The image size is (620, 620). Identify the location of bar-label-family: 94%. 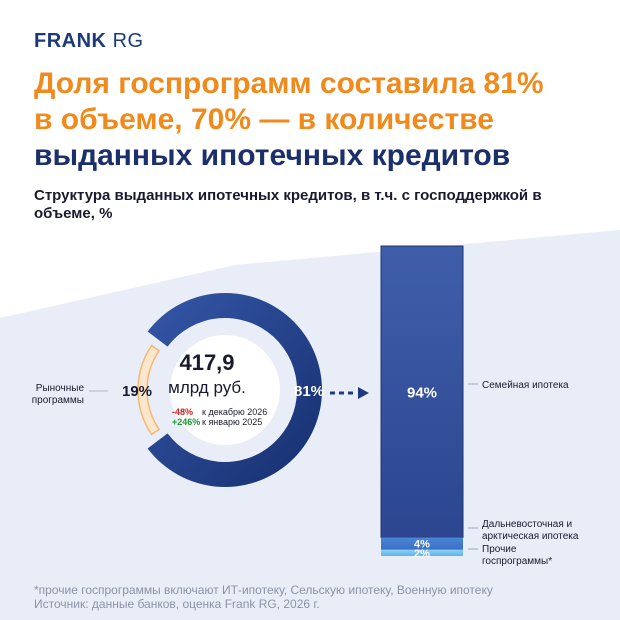
(422, 393).